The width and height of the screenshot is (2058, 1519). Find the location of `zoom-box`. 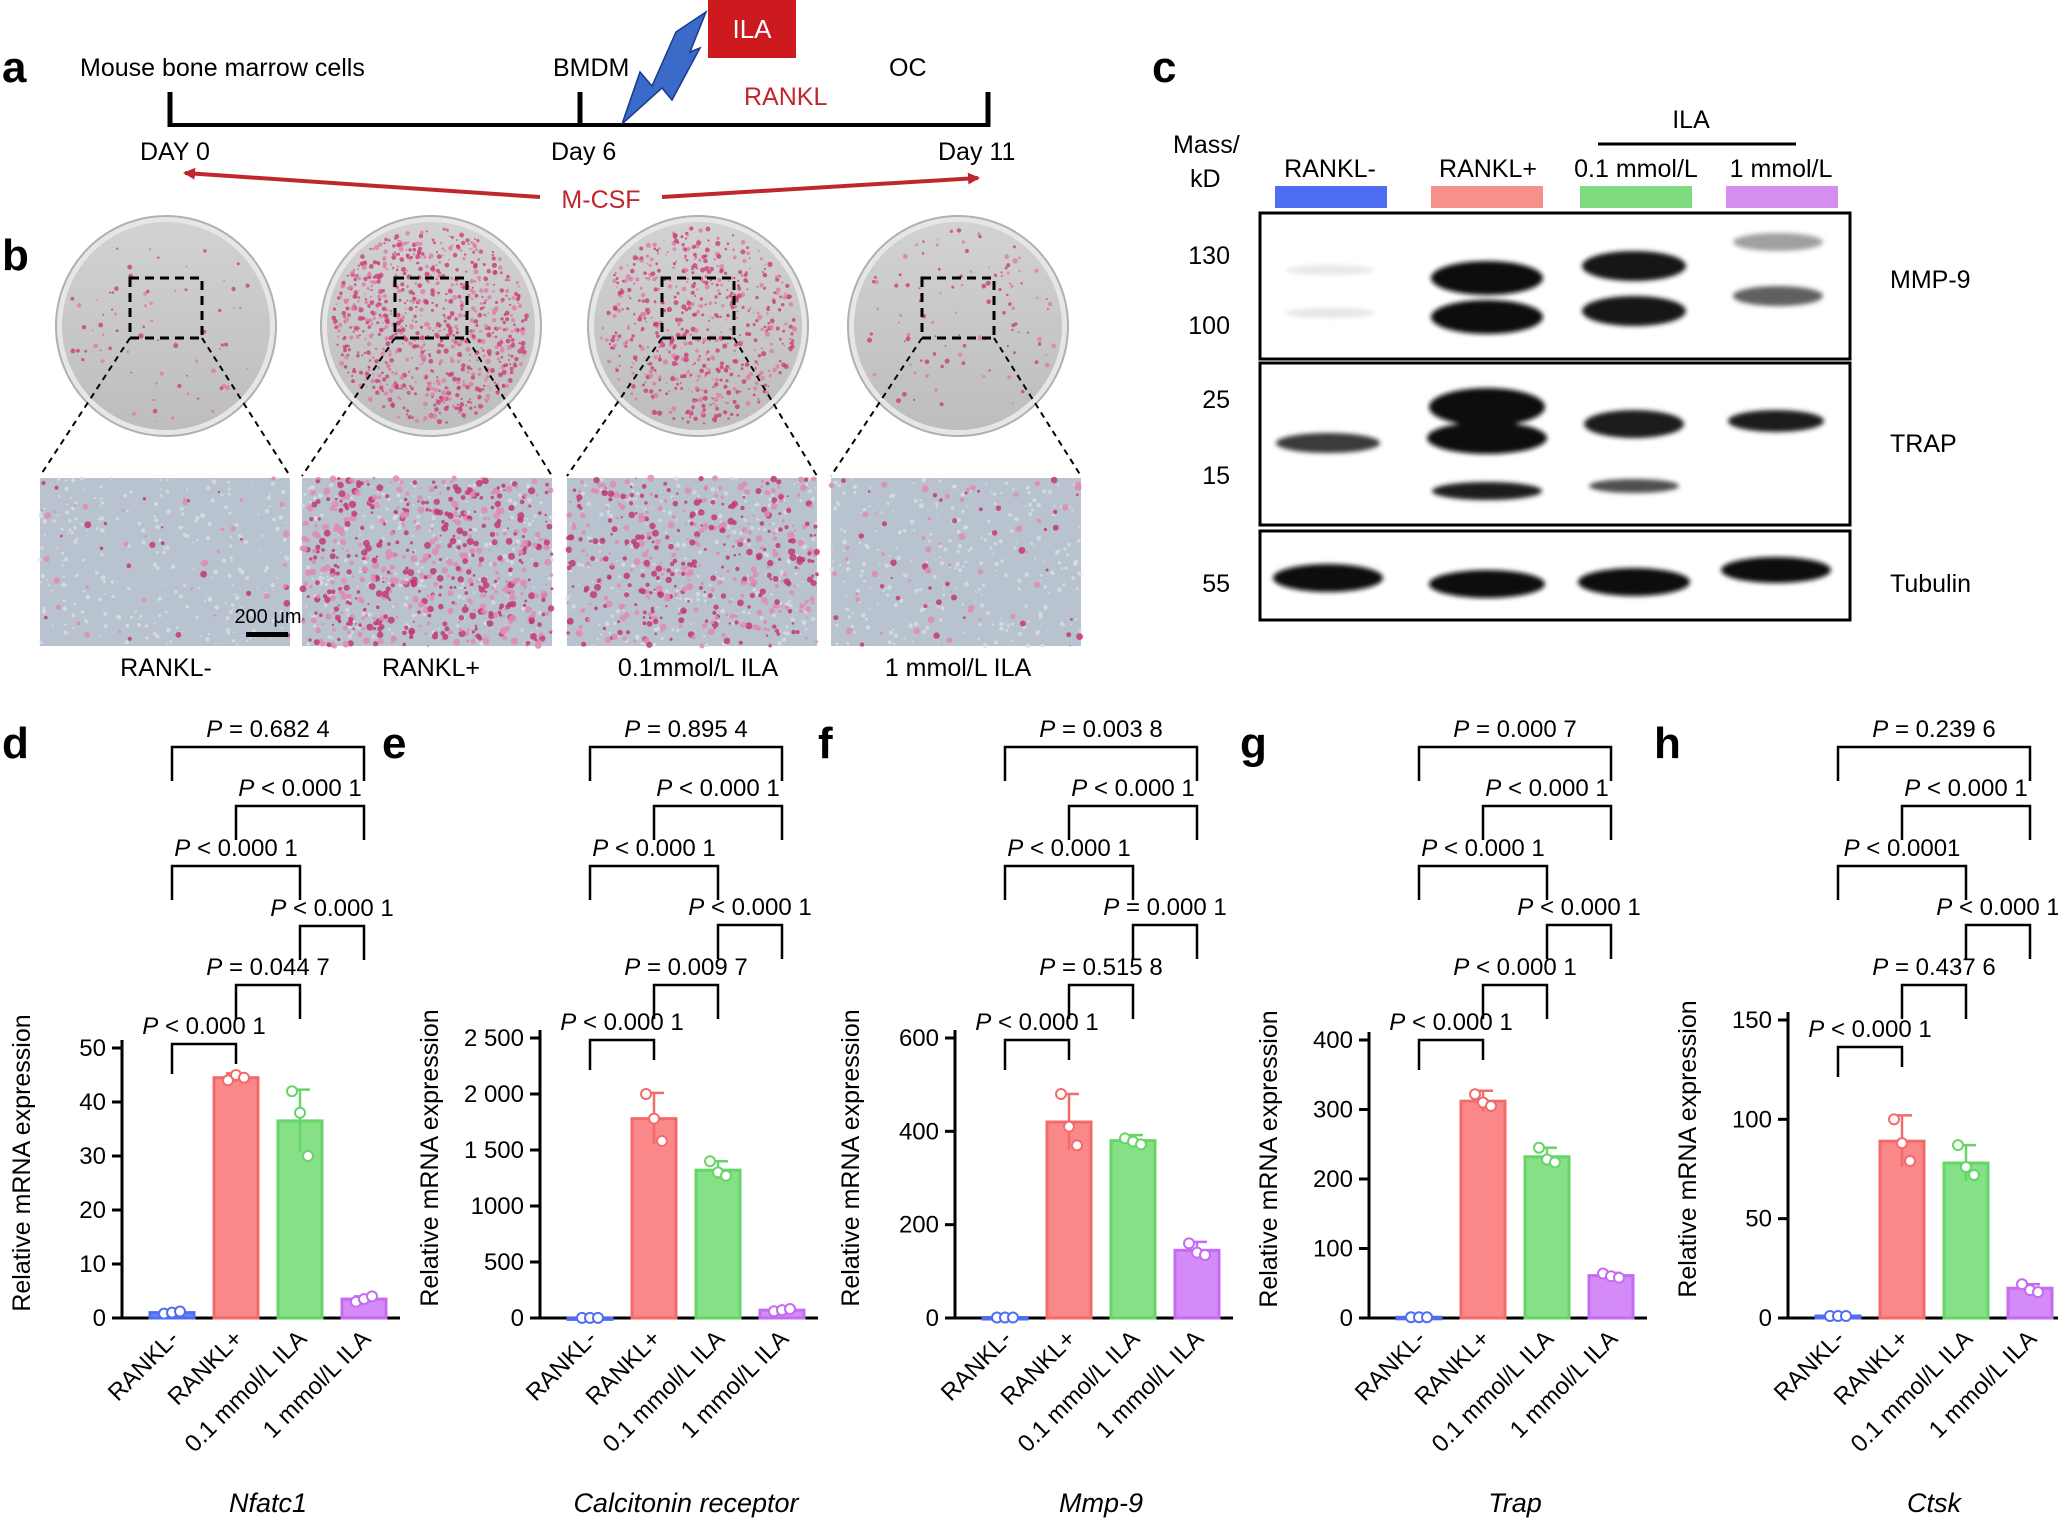

zoom-box is located at coordinates (958, 308).